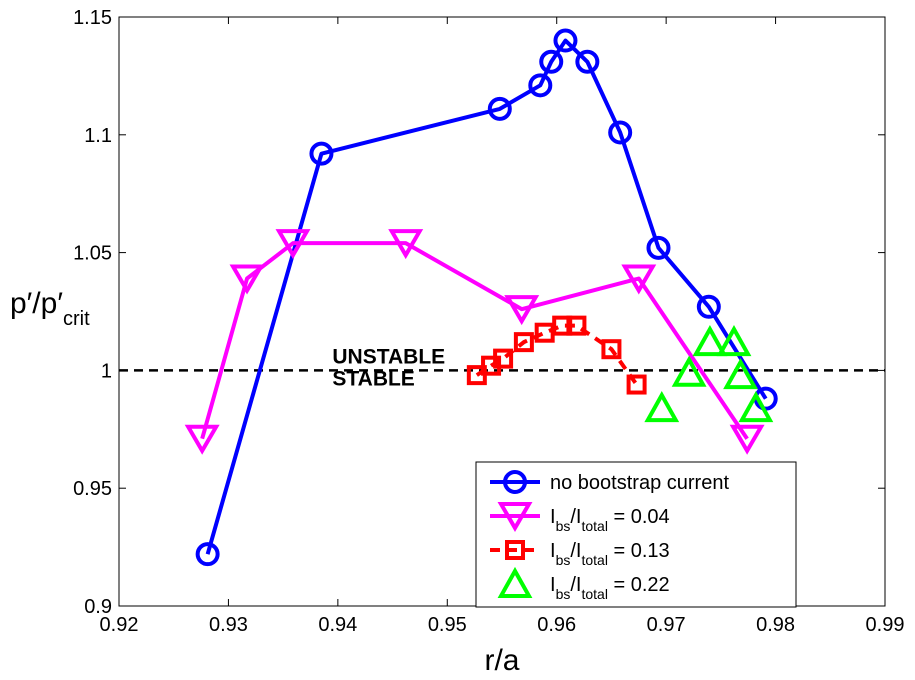 Image resolution: width=915 pixels, height=680 pixels. What do you see at coordinates (666, 625) in the screenshot?
I see `x-tick-label: 0.97` at bounding box center [666, 625].